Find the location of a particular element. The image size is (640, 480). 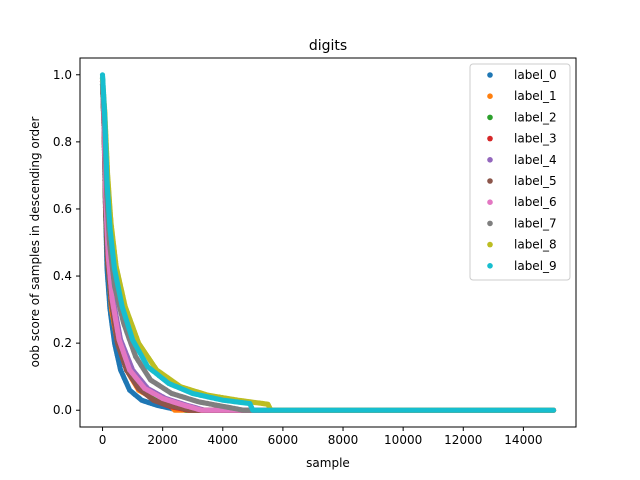

y-tick-label: 1.0 is located at coordinates (62, 75).